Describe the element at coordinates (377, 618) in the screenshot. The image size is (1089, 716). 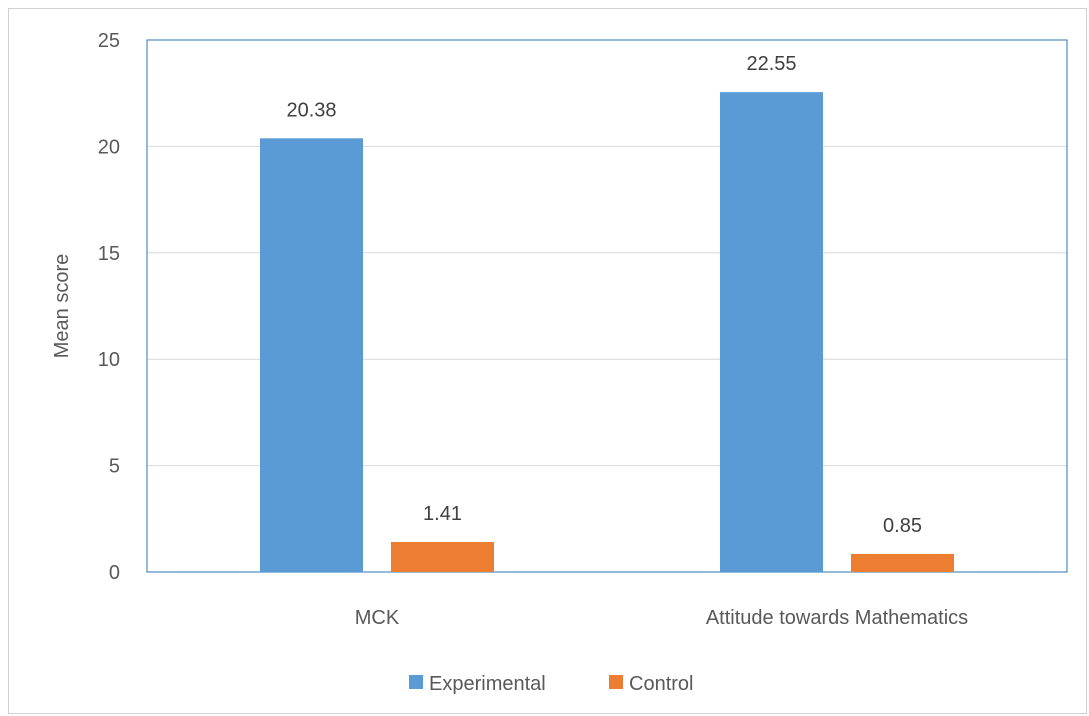
I see `category-label: MCK` at that location.